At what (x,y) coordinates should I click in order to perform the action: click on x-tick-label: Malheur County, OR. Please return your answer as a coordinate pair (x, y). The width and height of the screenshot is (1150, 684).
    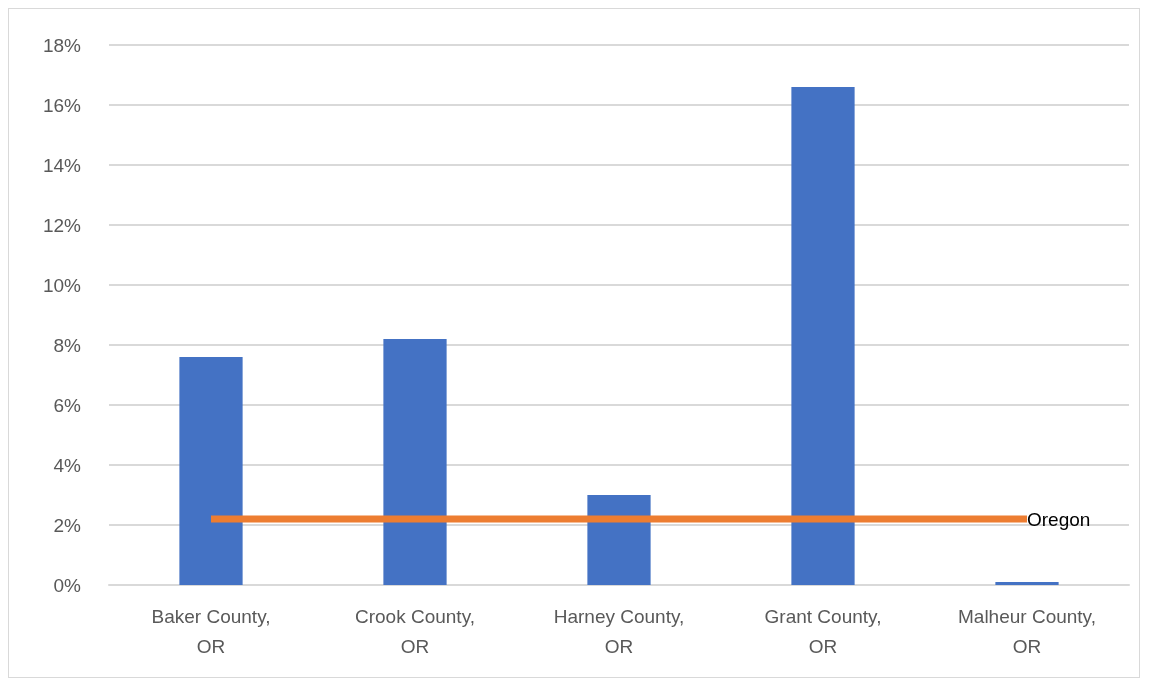
    Looking at the image, I should click on (1027, 631).